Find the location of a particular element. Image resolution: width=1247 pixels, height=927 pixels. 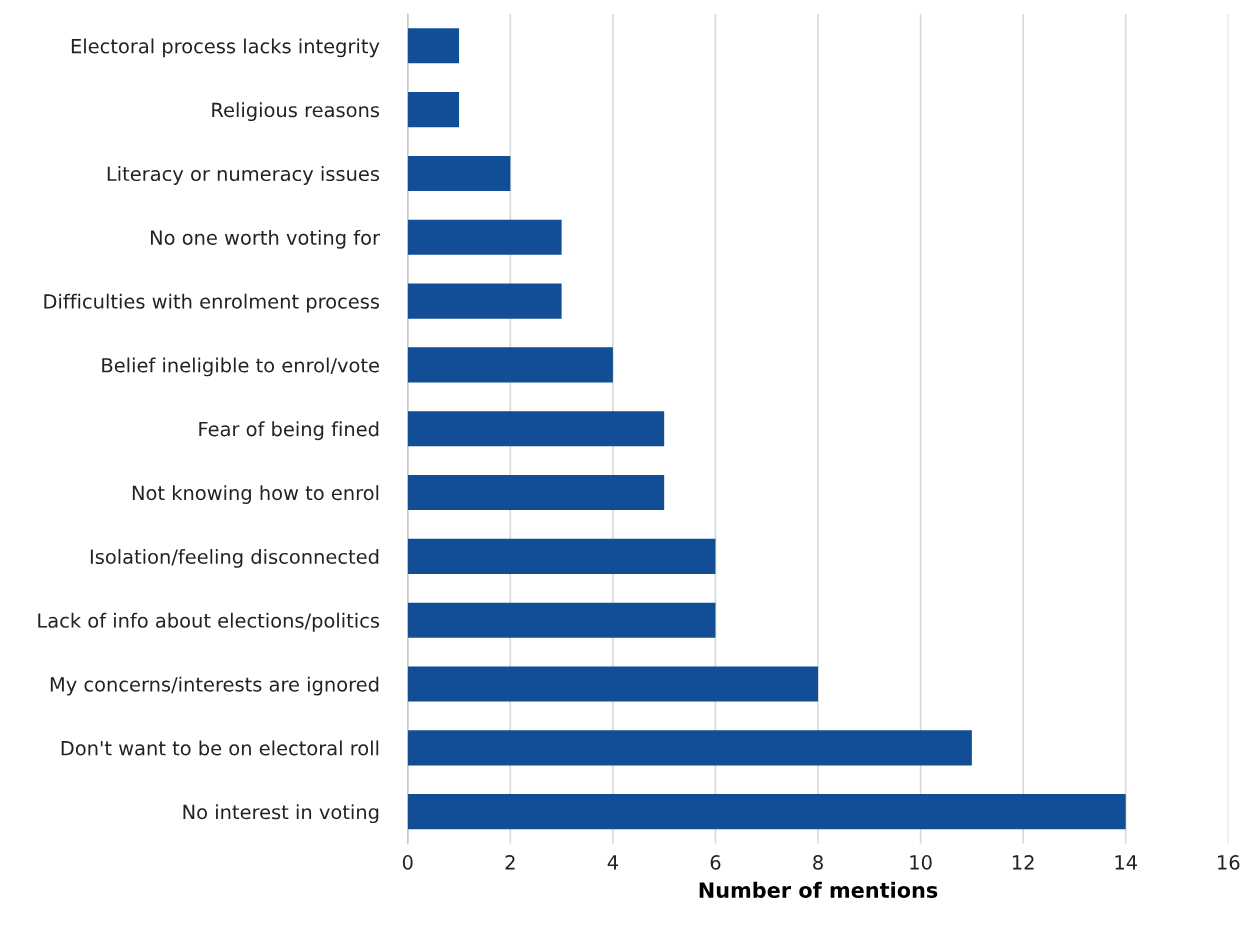

x-tick-label: 10 is located at coordinates (921, 862).